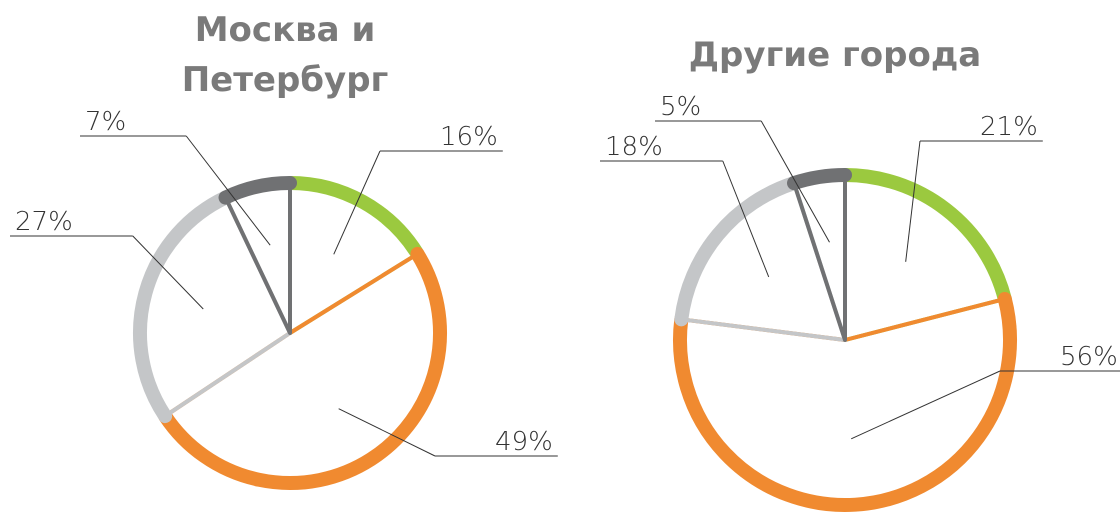 The image size is (1120, 521). I want to click on chart-title: Москва и Петербург, so click(285, 55).